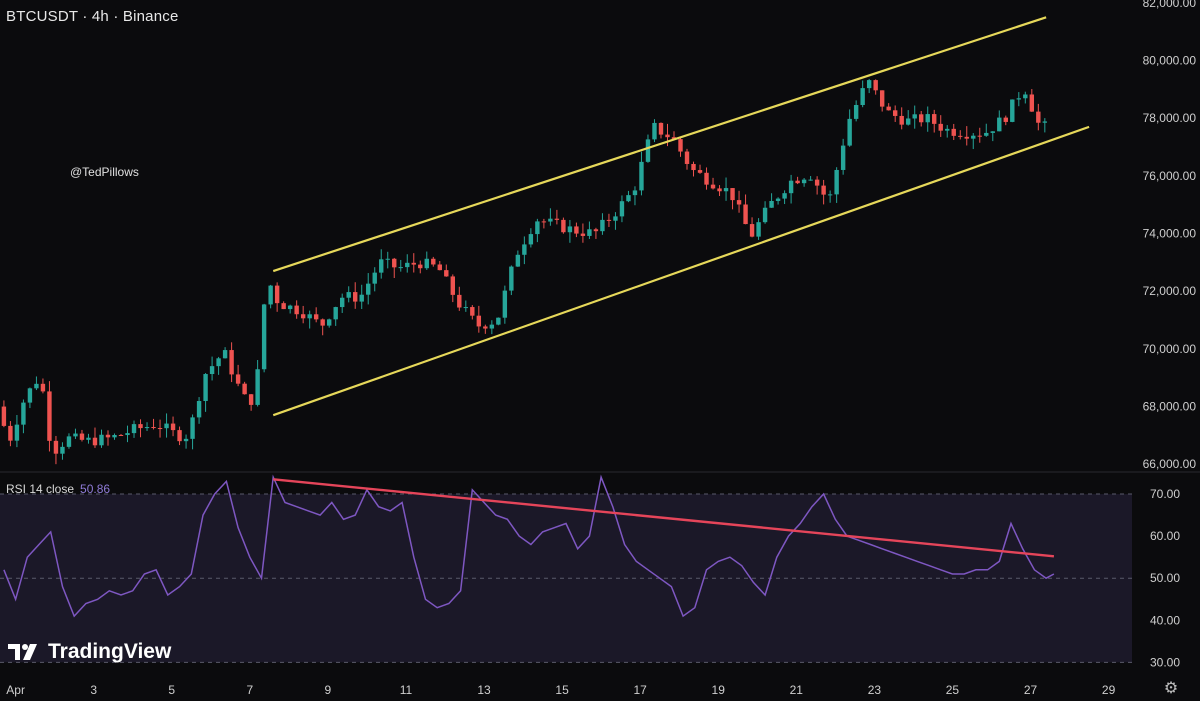 This screenshot has width=1200, height=701. Describe the element at coordinates (1170, 291) in the screenshot. I see `price-tick-label: 72,000.00` at that location.